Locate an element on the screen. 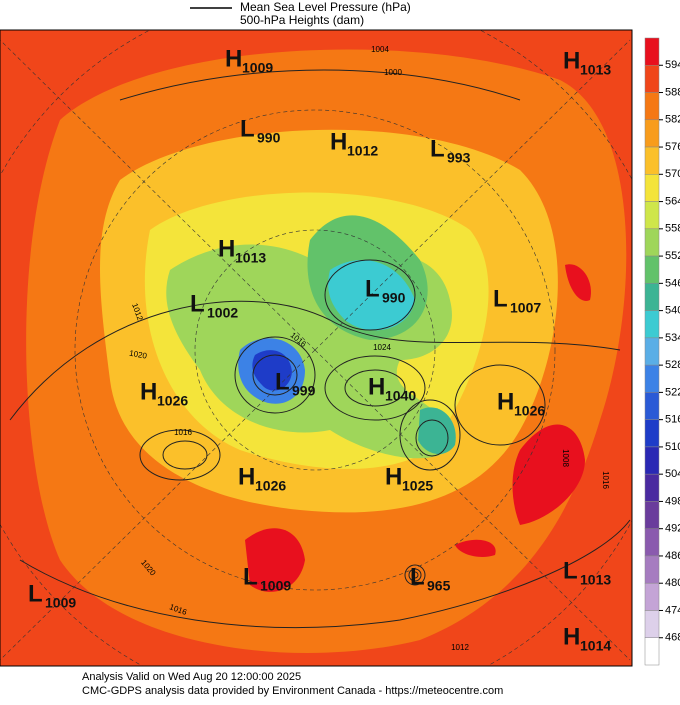 This screenshot has height=705, width=680. center-value: 1025 is located at coordinates (417, 486).